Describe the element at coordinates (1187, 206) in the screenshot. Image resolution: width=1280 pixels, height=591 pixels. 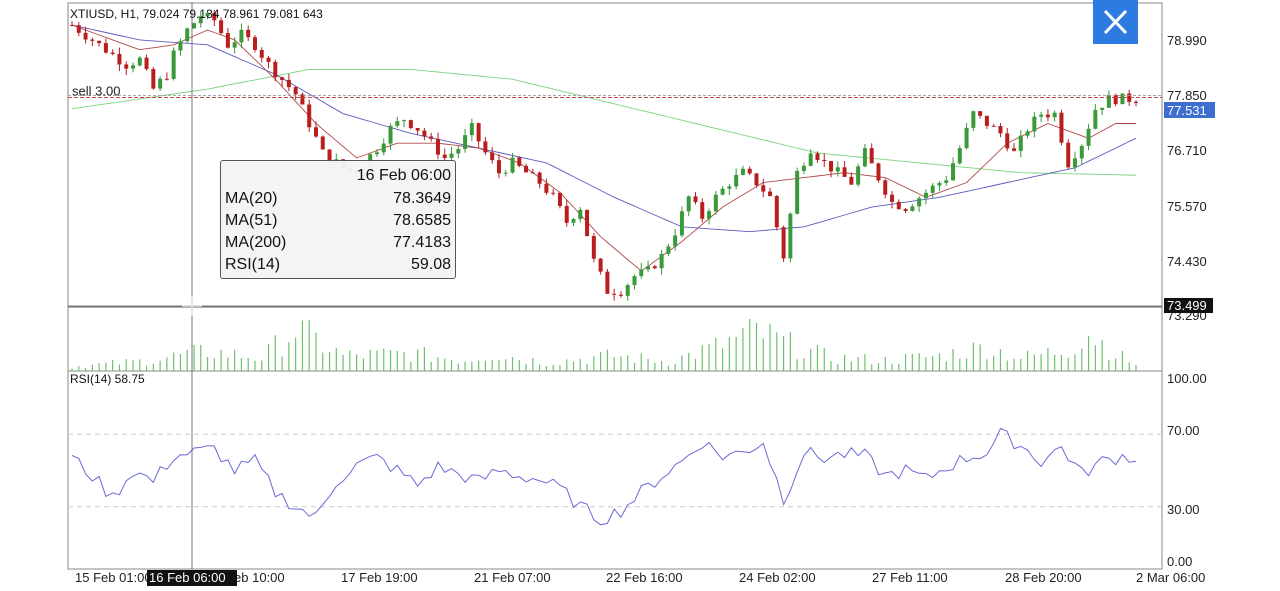
I see `price-tick-label: 75.570` at that location.